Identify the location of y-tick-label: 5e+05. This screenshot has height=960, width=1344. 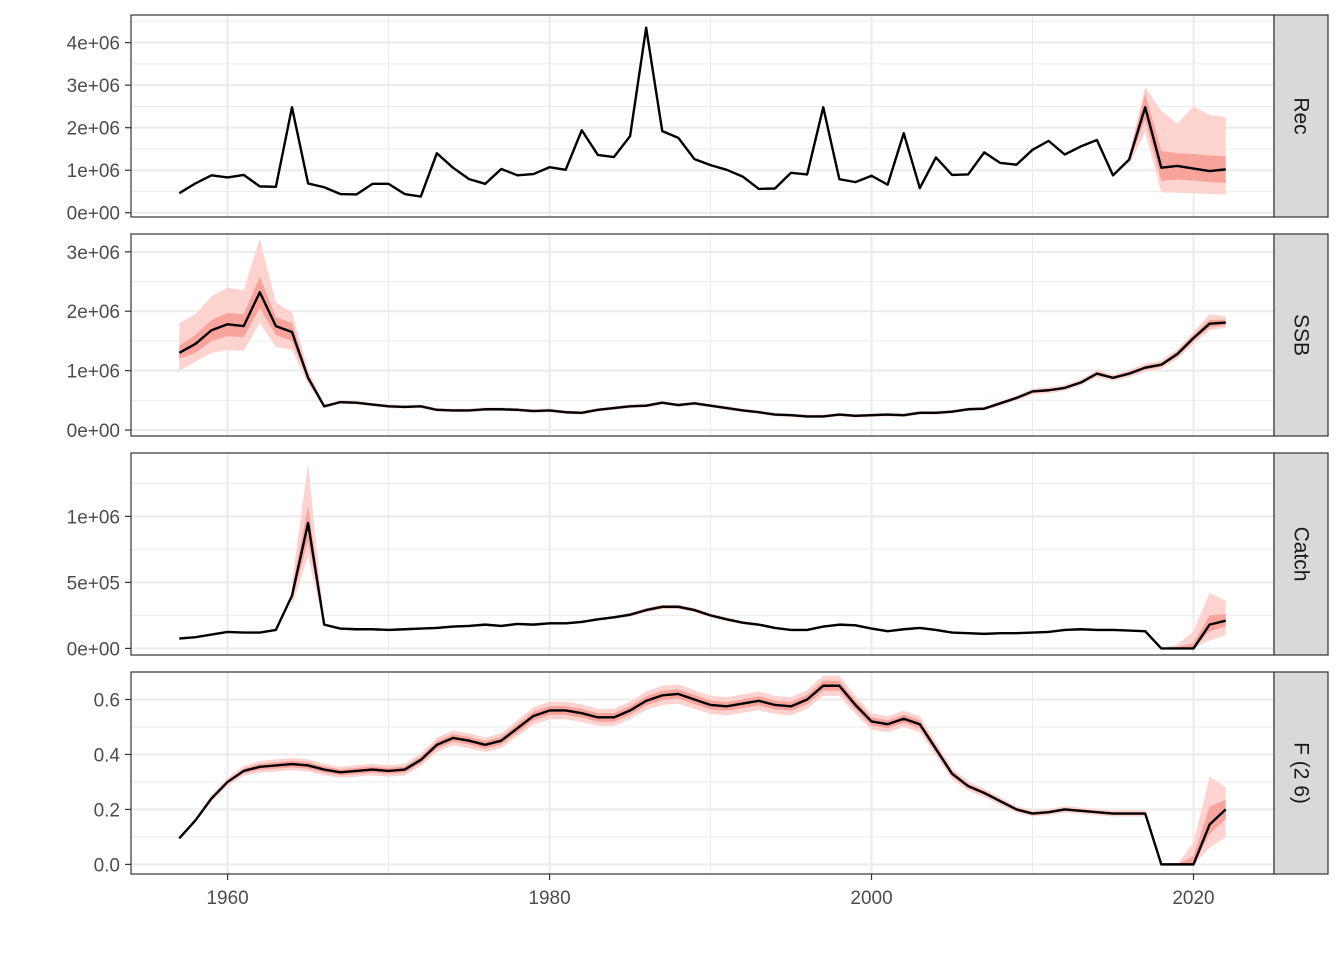
(93, 583).